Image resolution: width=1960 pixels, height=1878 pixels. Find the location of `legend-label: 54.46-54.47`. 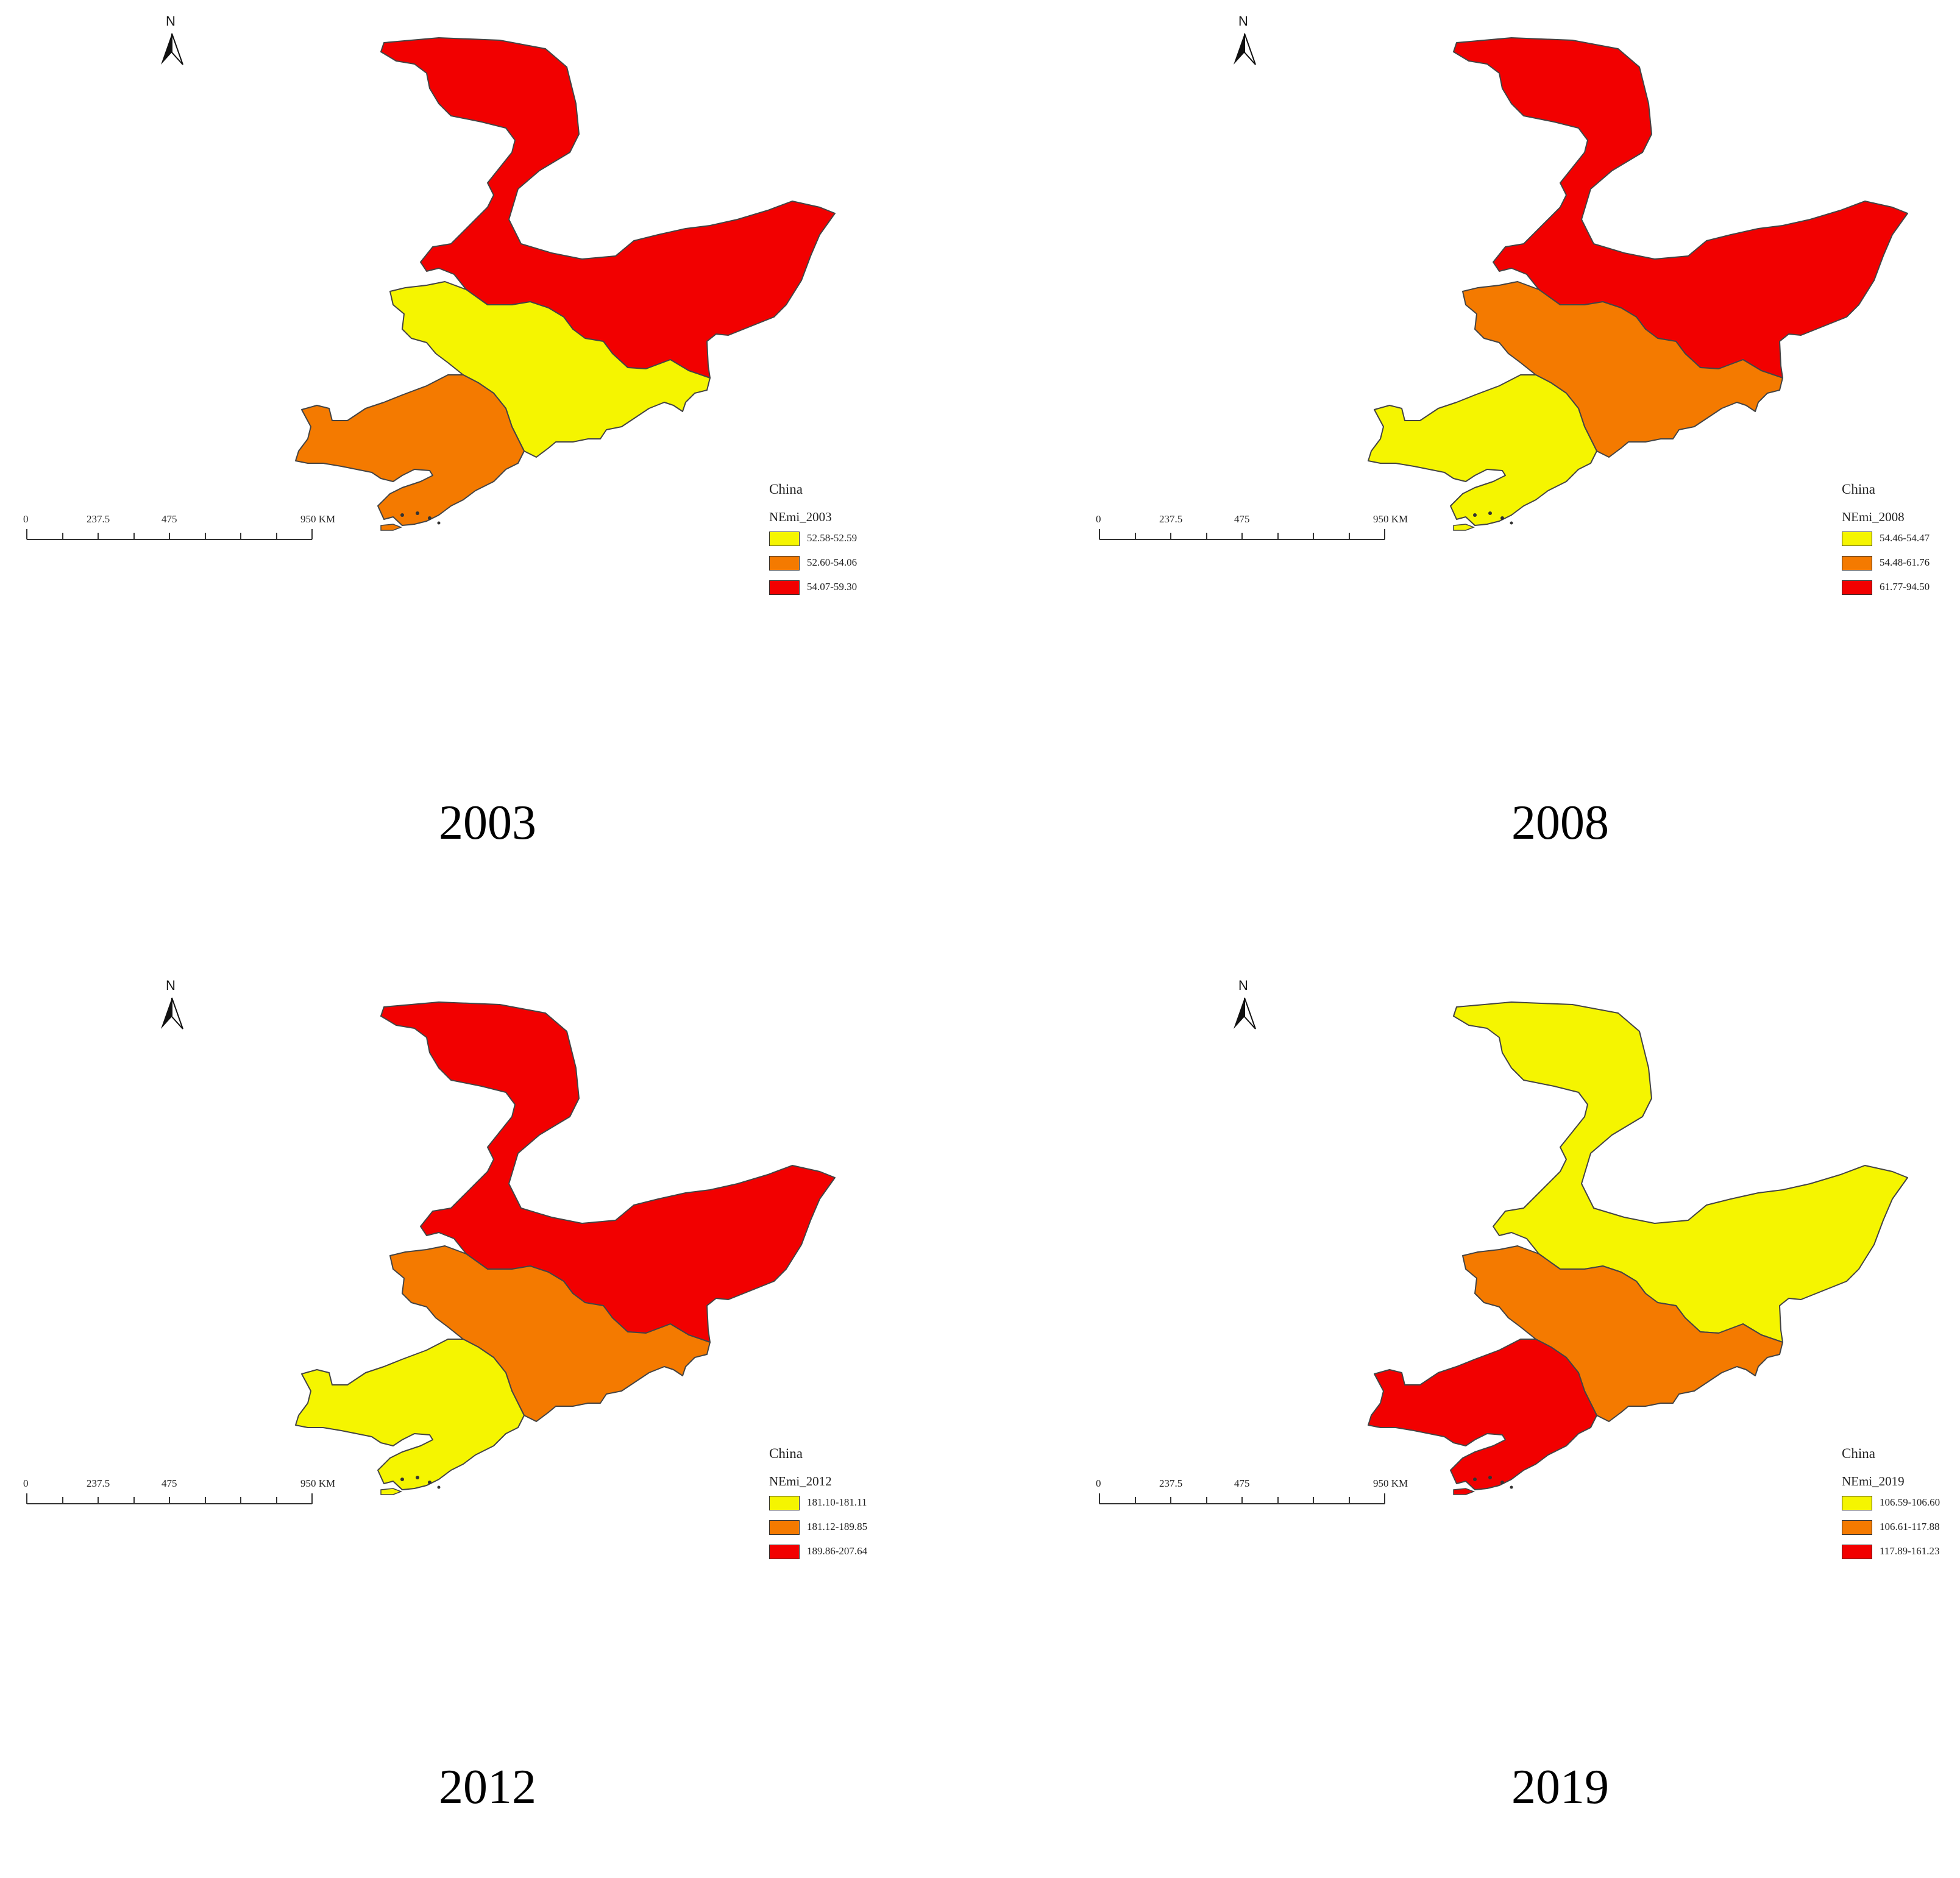

legend-label: 54.46-54.47 is located at coordinates (1905, 538).